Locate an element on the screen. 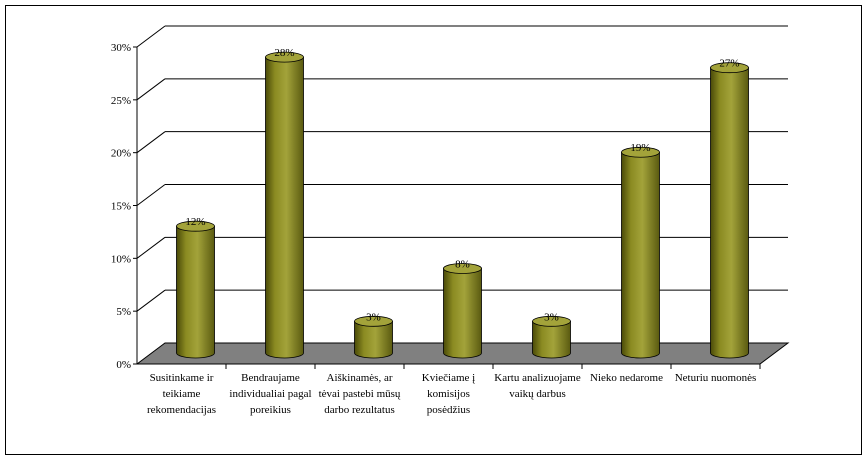 The height and width of the screenshot is (459, 867). y-tick-label: 5% is located at coordinates (123, 312).